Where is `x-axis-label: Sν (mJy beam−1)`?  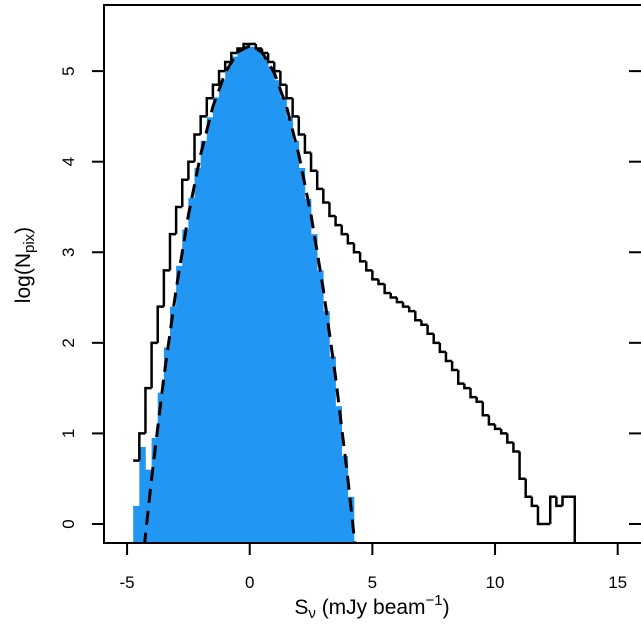
x-axis-label: Sν (mJy beam−1) is located at coordinates (371, 607).